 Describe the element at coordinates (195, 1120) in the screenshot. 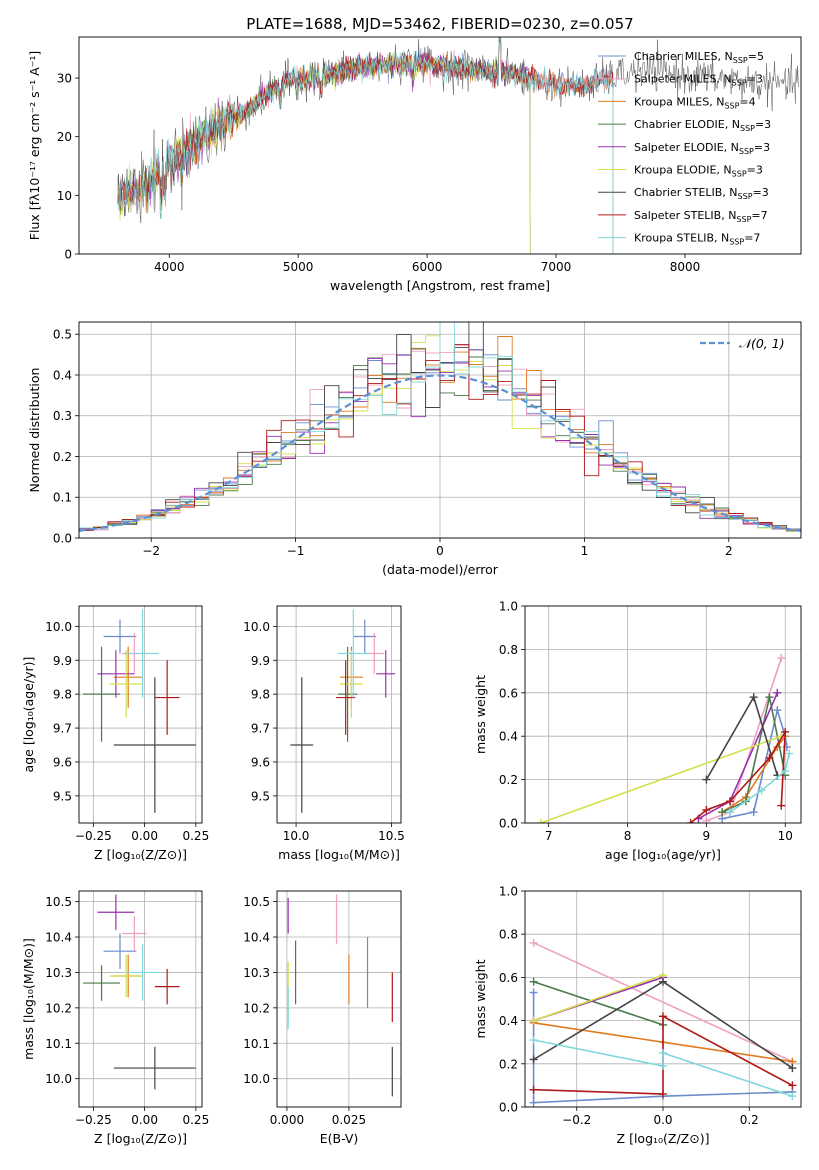

I see `x-tick-label: 0.25` at that location.